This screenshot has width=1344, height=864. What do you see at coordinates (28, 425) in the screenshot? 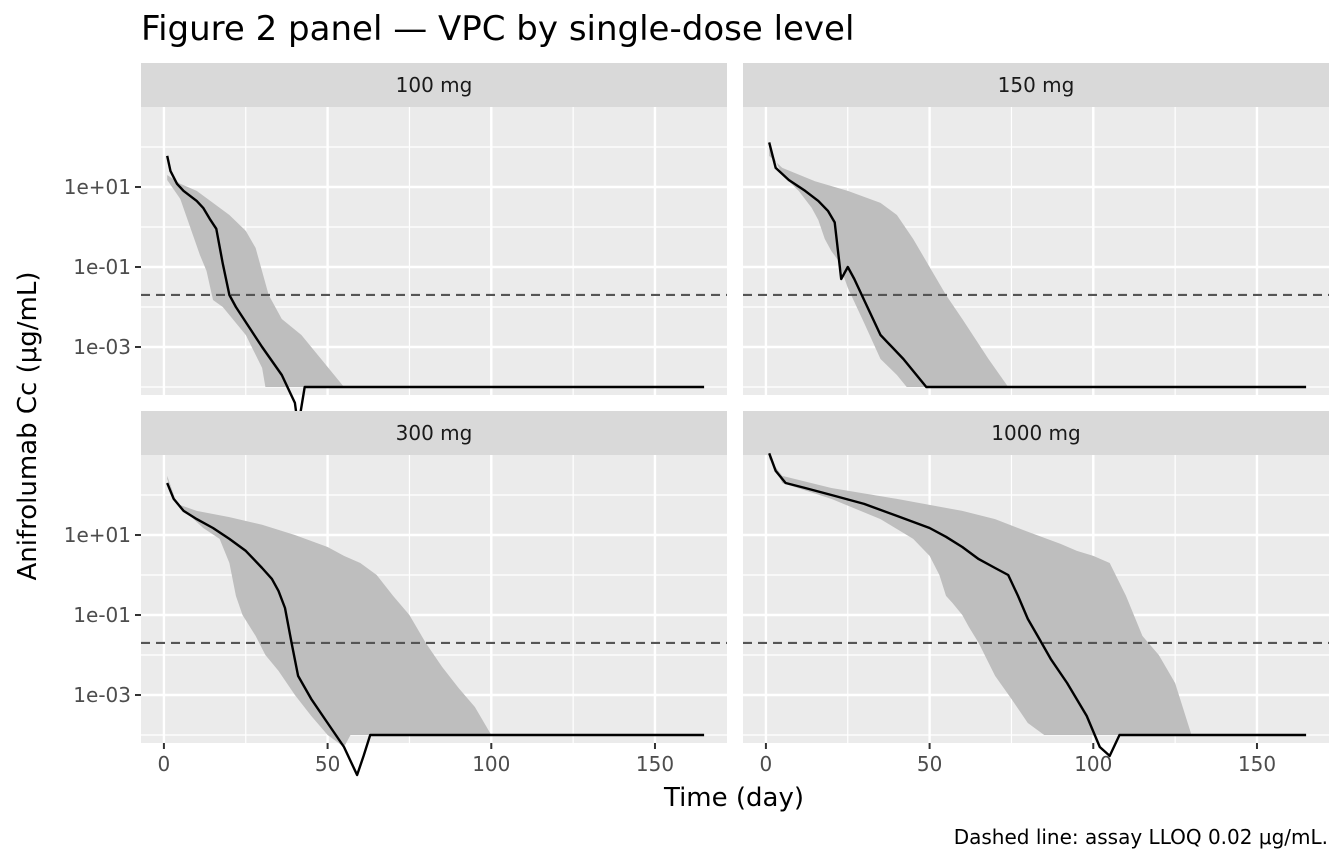
I see `y-axis-title: Anifrolumab Cc (μg/mL)` at bounding box center [28, 425].